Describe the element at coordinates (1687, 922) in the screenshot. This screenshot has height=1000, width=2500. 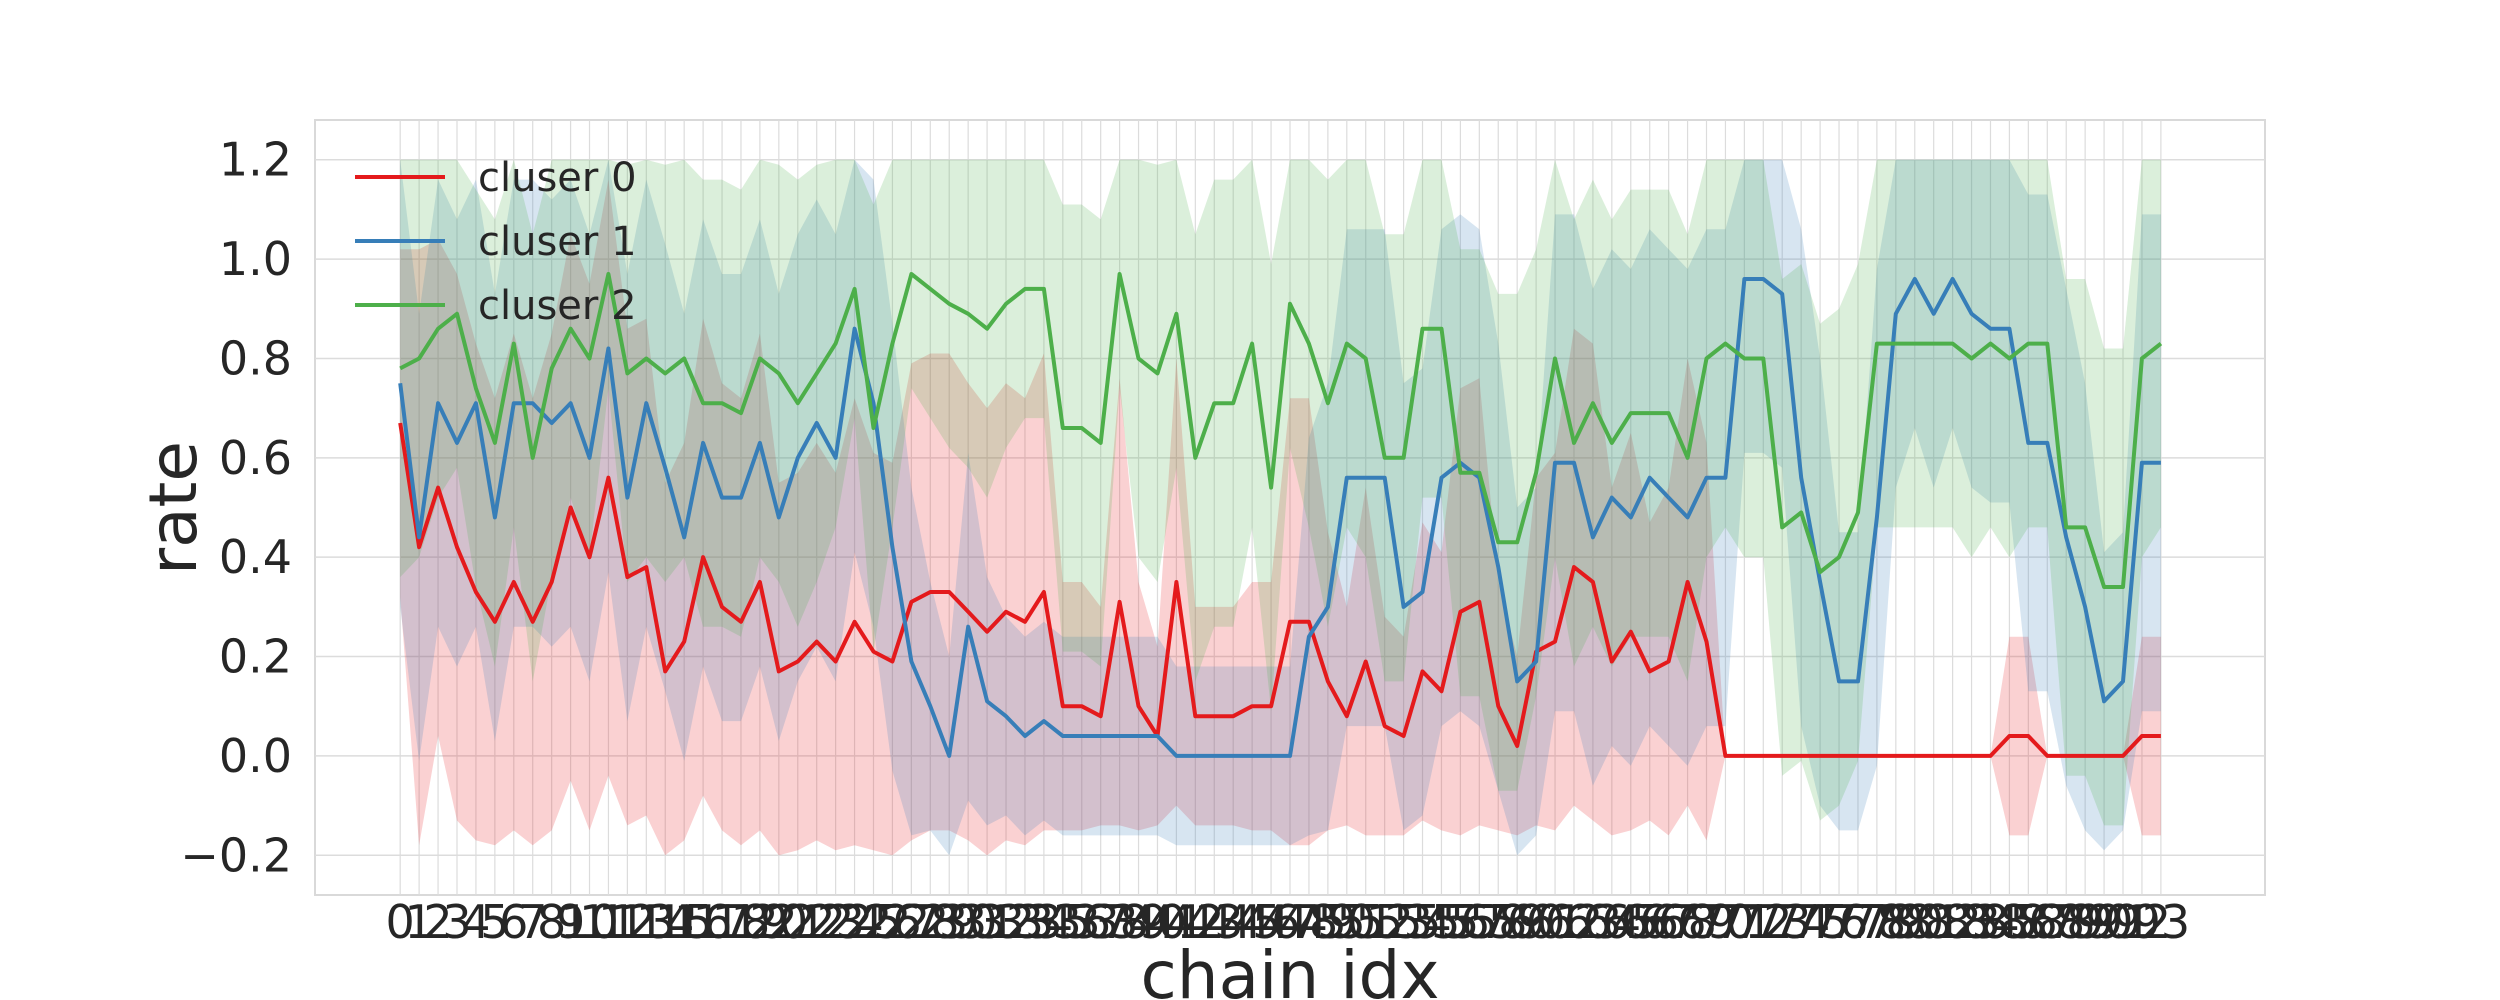
I see `x-tick-label: 68` at that location.